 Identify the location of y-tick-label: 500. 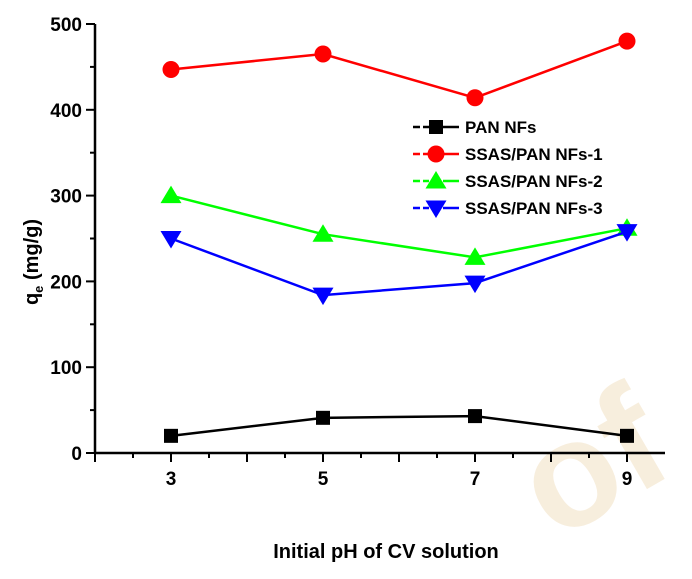
(66, 25).